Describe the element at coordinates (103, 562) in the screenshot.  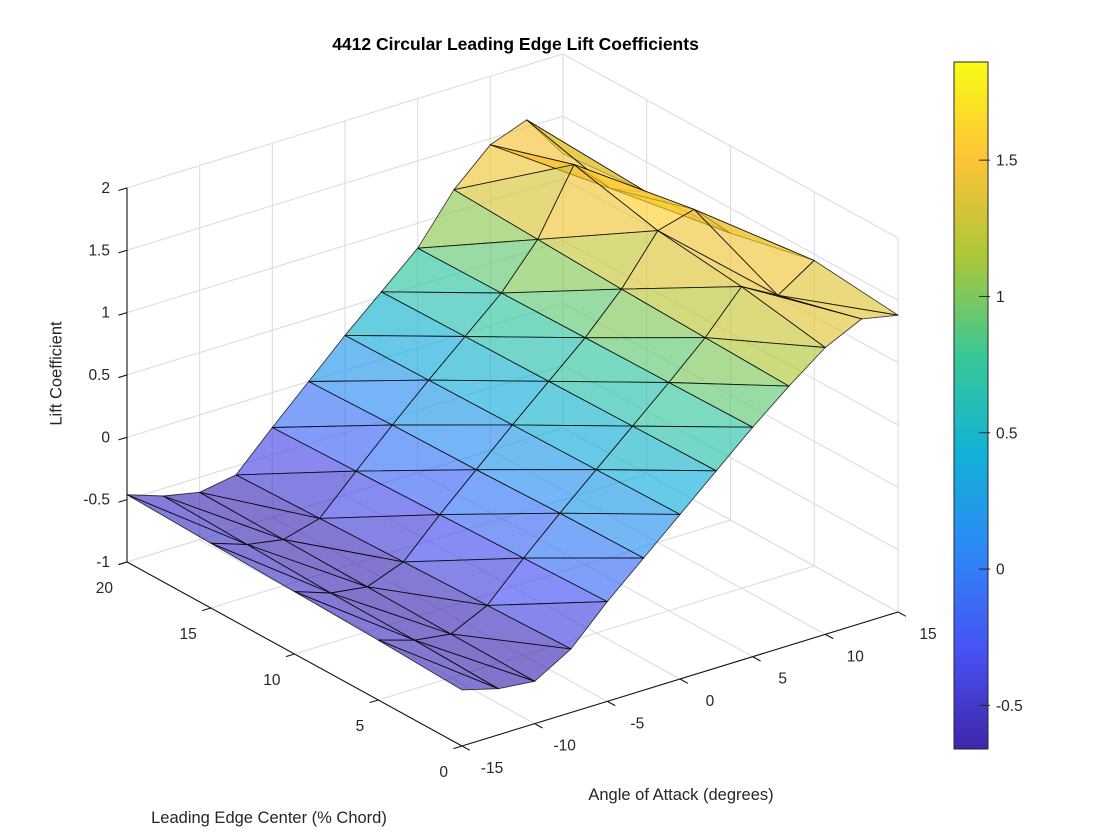
I see `z-tick-label: -1` at that location.